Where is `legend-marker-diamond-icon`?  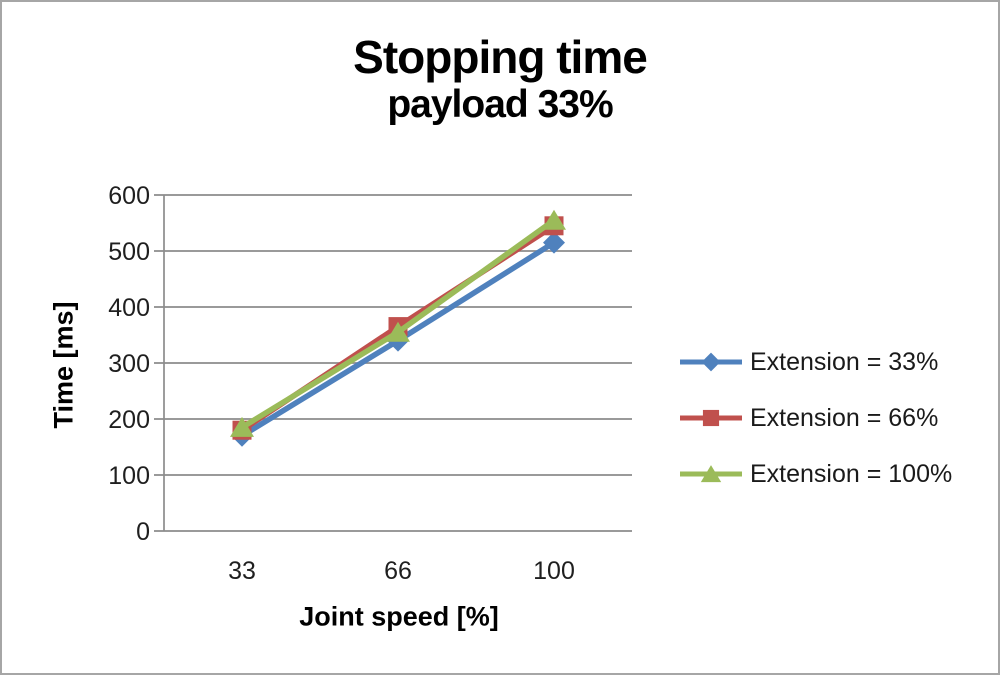
legend-marker-diamond-icon is located at coordinates (711, 362).